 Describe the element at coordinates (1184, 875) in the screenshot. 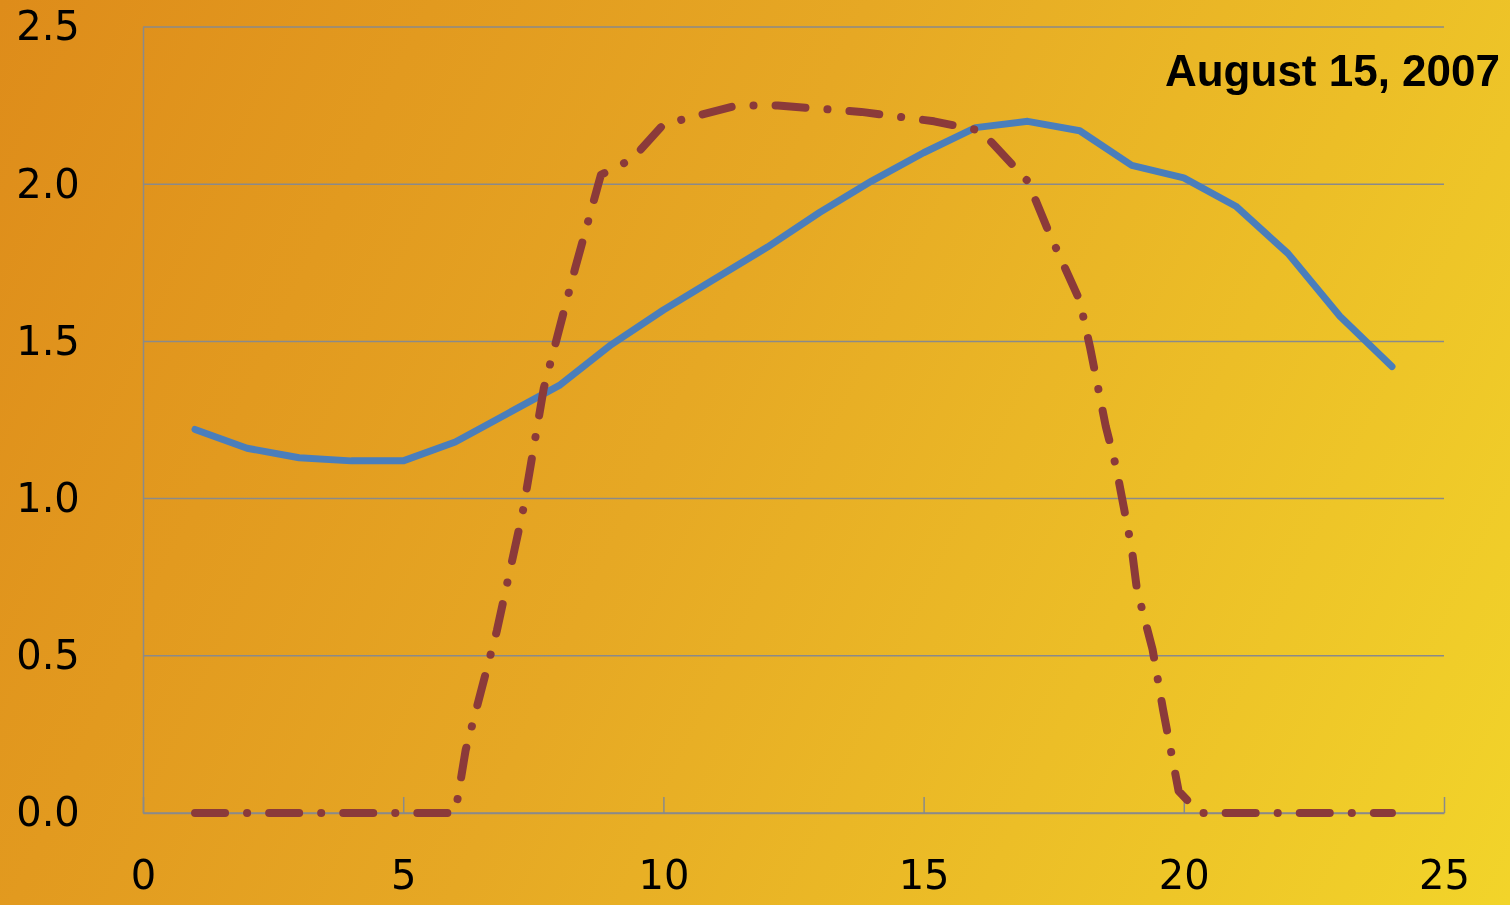

I see `x-tick-label: 20` at that location.